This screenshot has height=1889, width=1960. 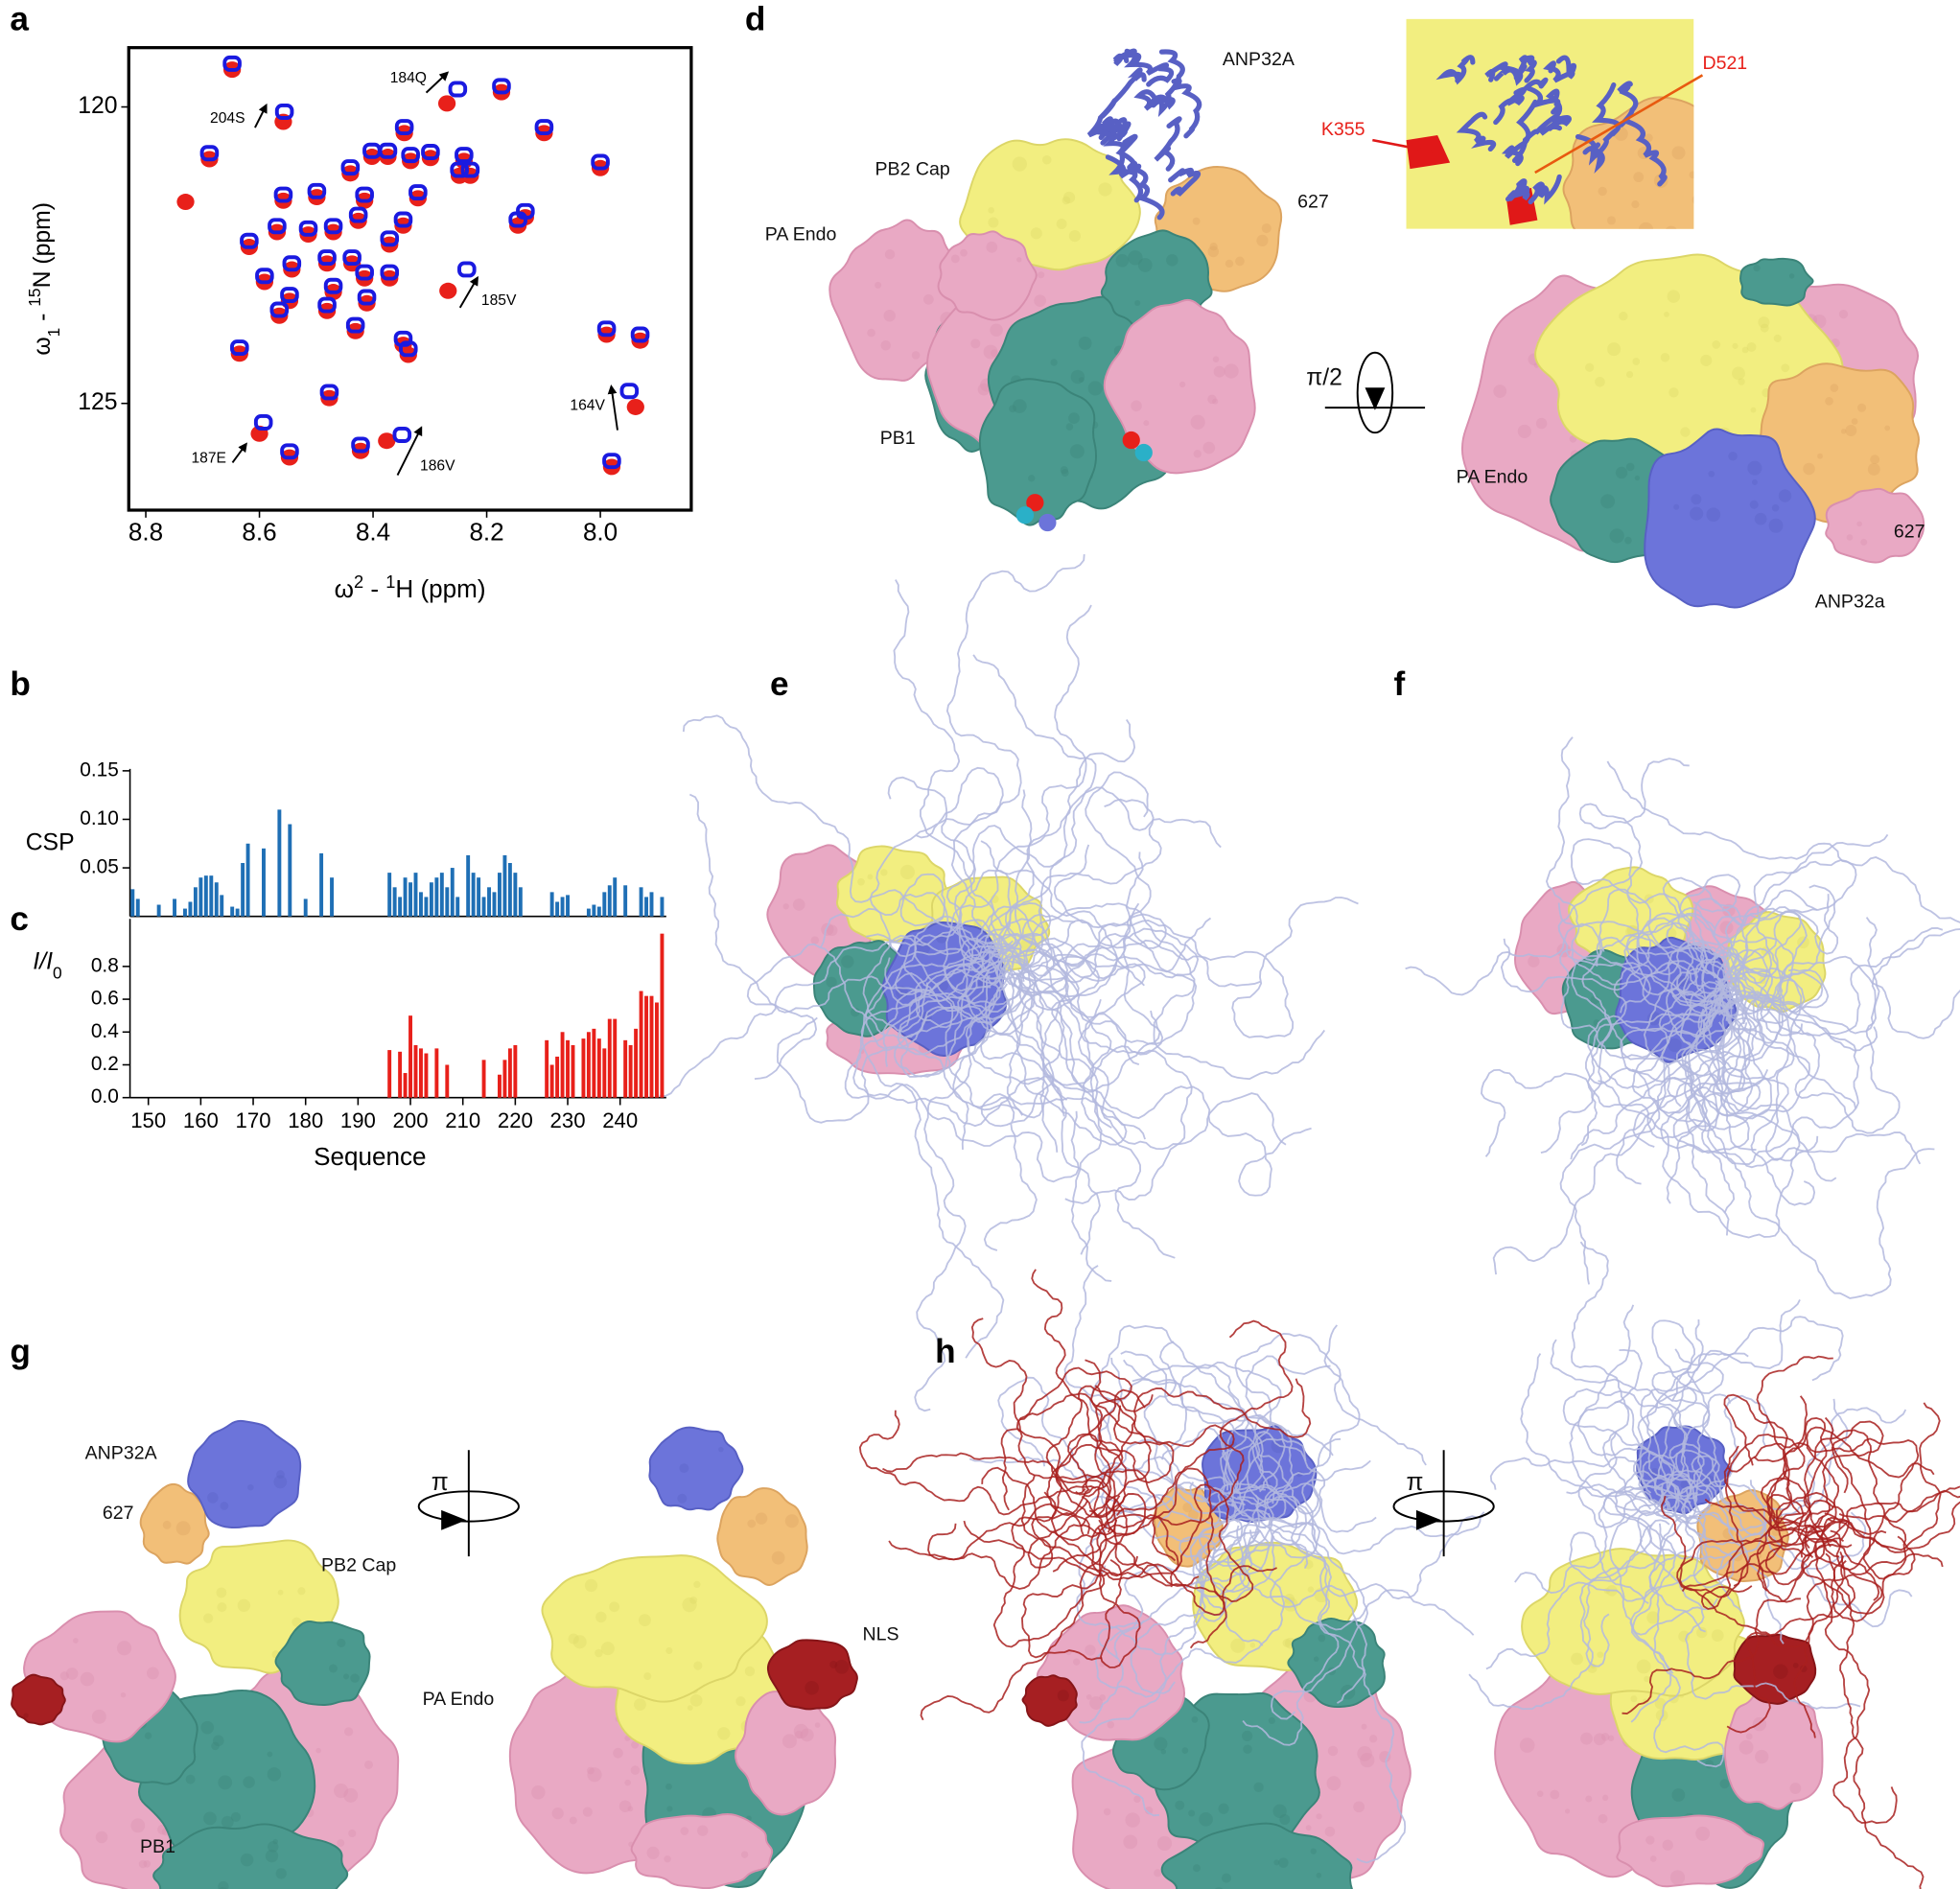 What do you see at coordinates (20, 1351) in the screenshot?
I see `panel-label: g` at bounding box center [20, 1351].